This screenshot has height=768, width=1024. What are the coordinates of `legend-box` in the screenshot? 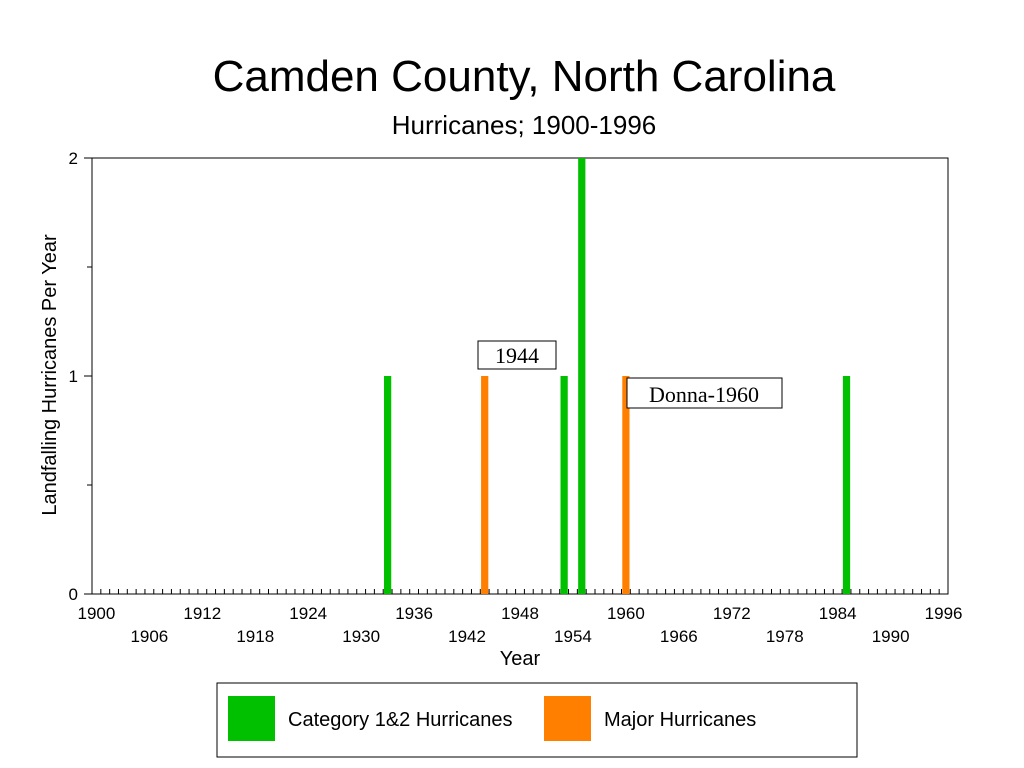 It's located at (537, 720).